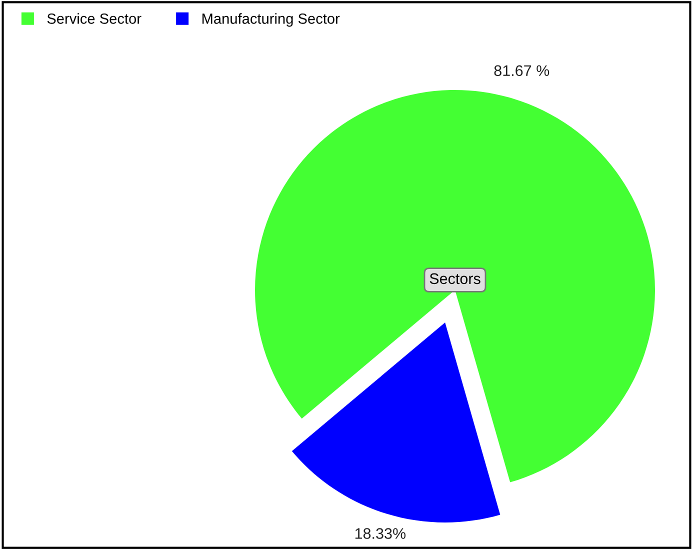 Image resolution: width=693 pixels, height=550 pixels. Describe the element at coordinates (522, 70) in the screenshot. I see `data-label: 81.67 %` at that location.